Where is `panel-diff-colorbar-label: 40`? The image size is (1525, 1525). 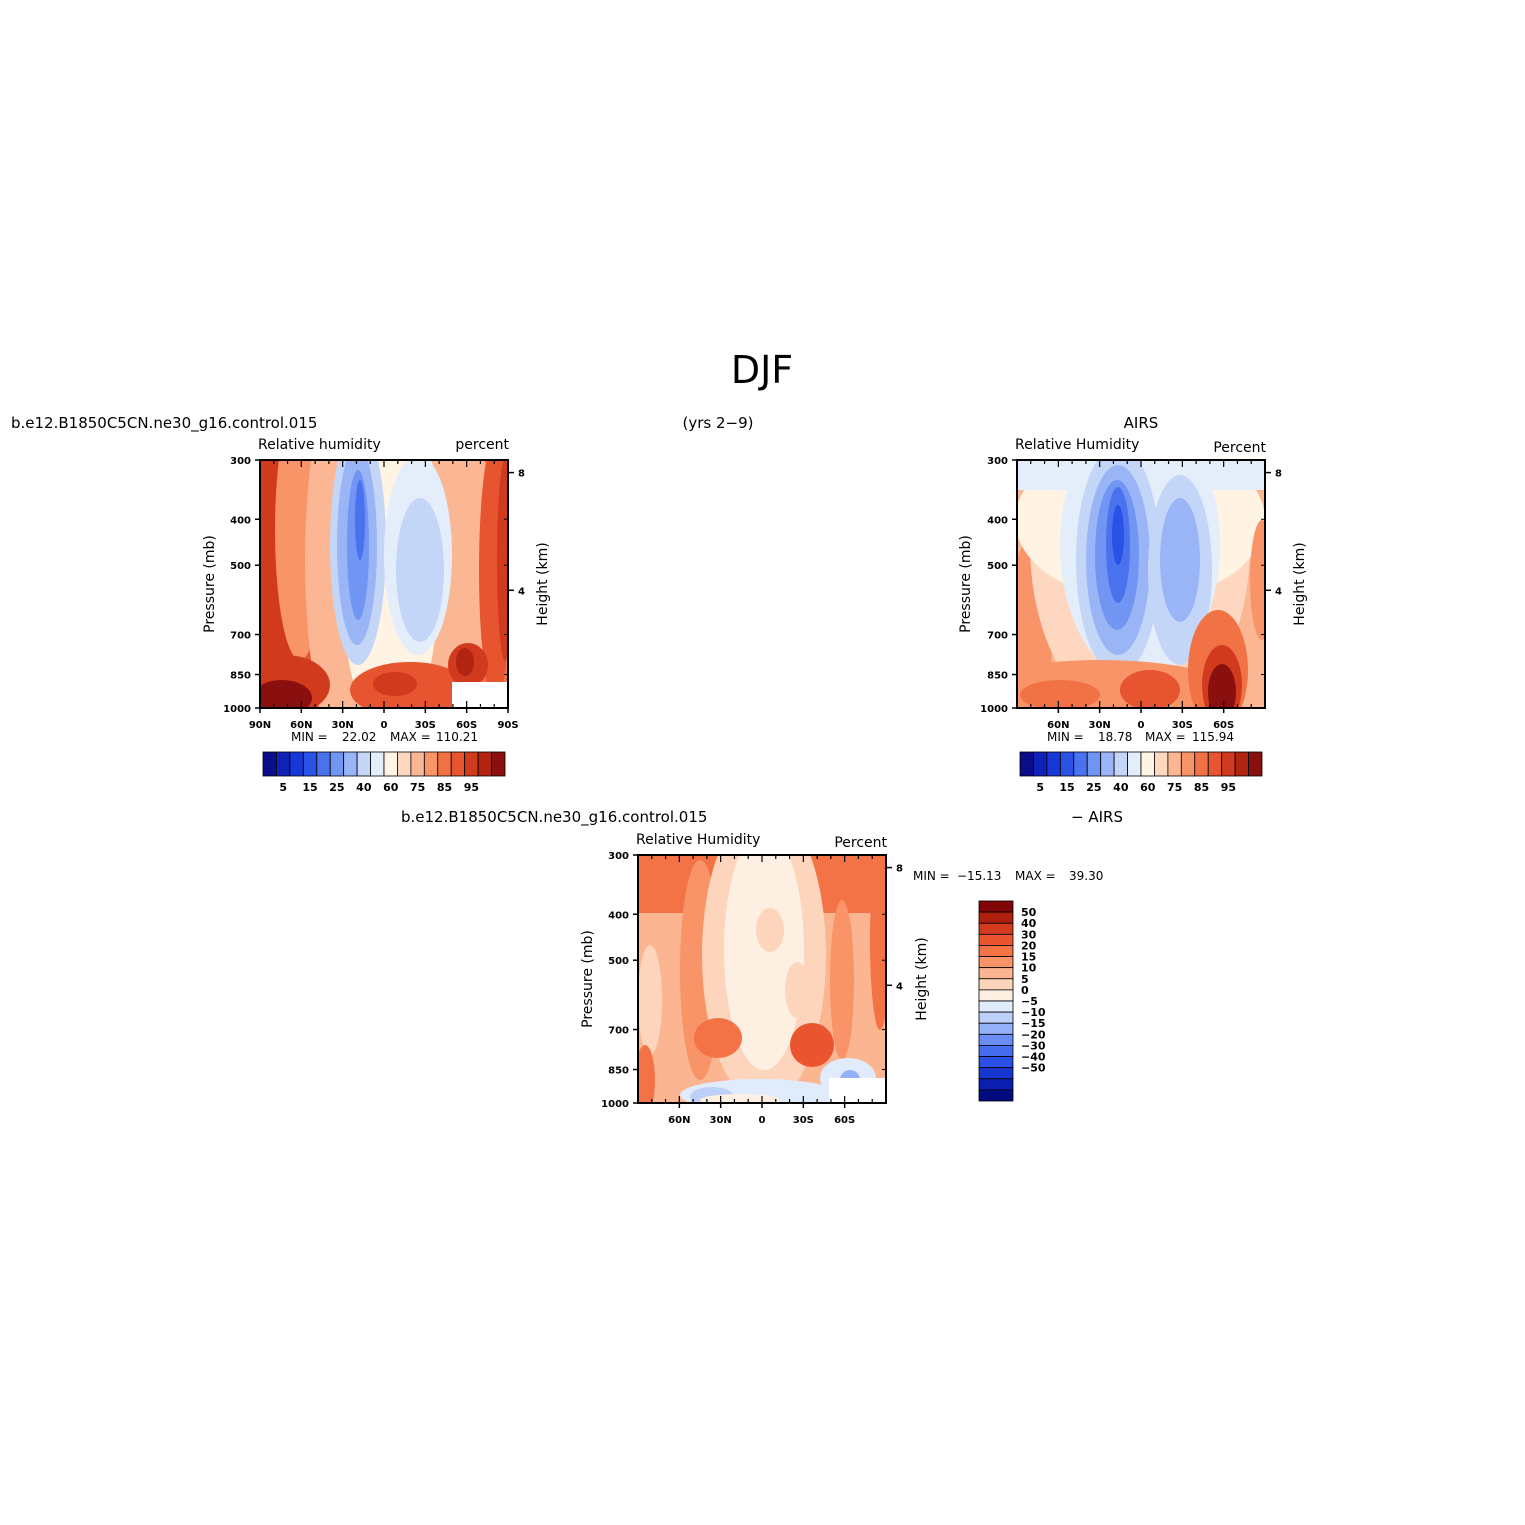
panel-diff-colorbar-label: 40 is located at coordinates (1029, 923).